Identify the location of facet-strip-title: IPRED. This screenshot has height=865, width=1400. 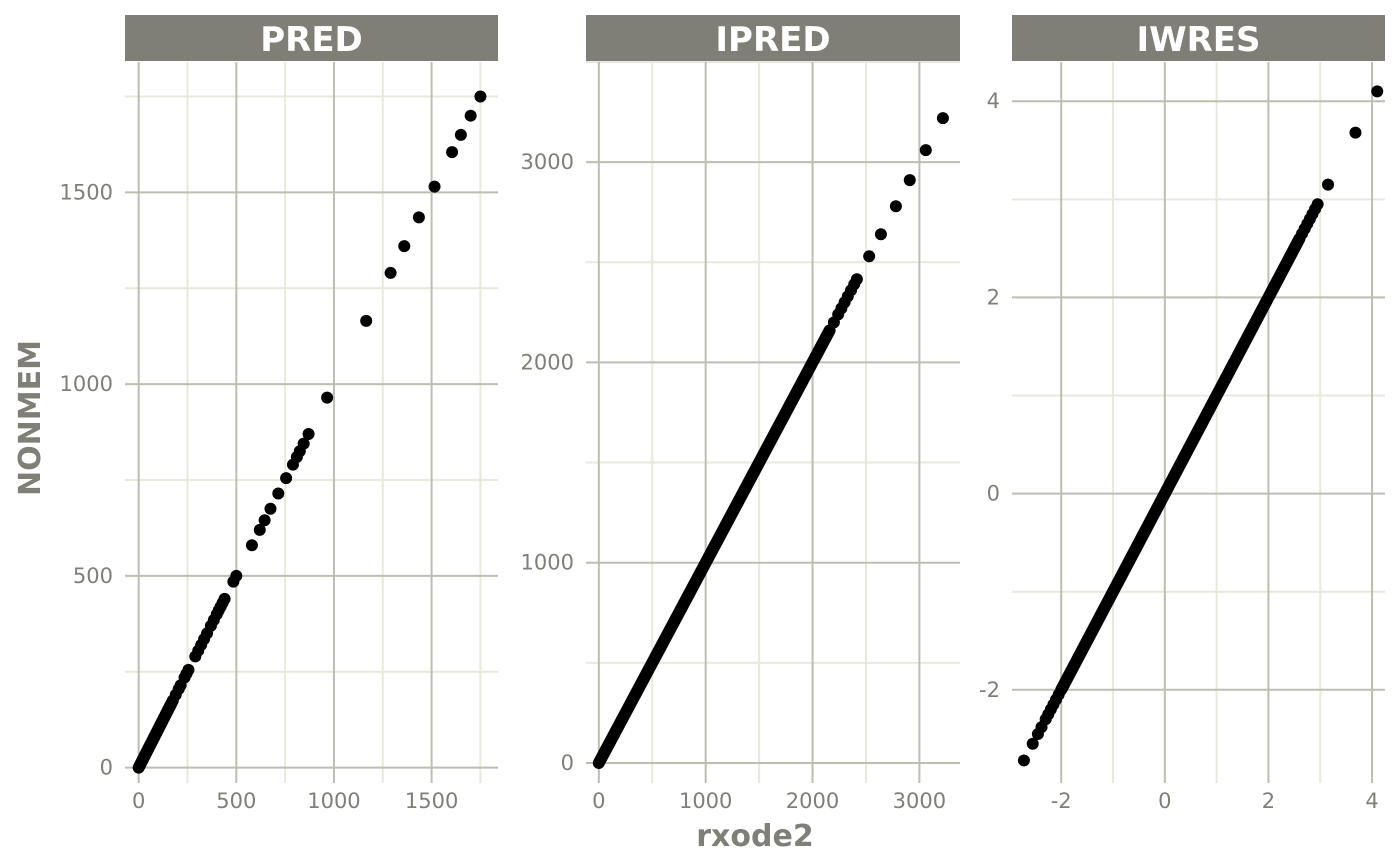
(772, 40).